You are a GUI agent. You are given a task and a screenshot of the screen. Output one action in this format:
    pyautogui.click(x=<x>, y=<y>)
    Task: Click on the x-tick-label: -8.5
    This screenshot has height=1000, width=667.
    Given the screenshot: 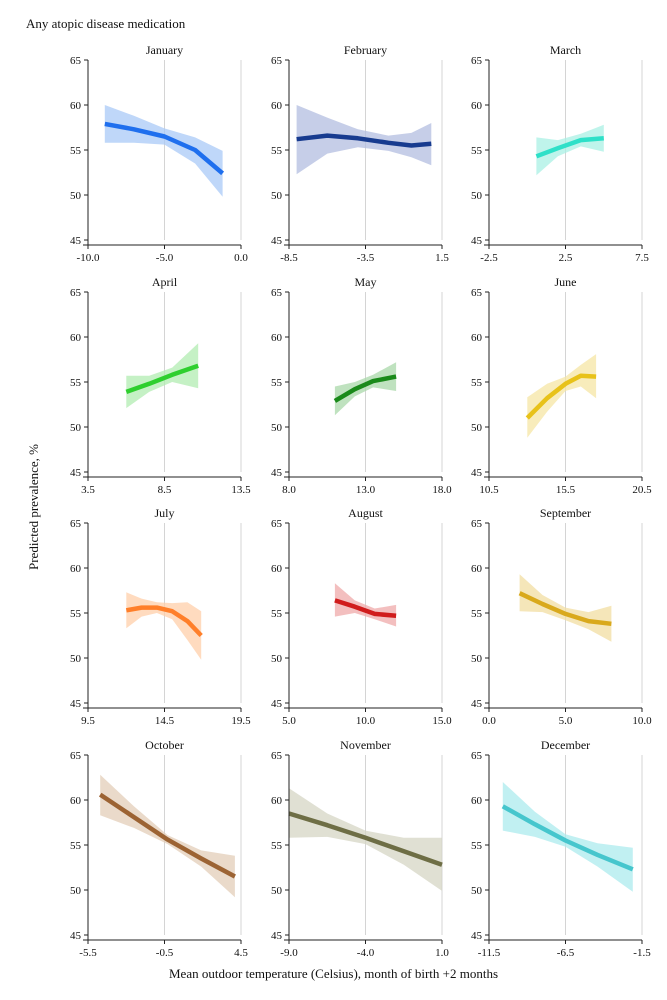 What is the action you would take?
    pyautogui.click(x=289, y=258)
    